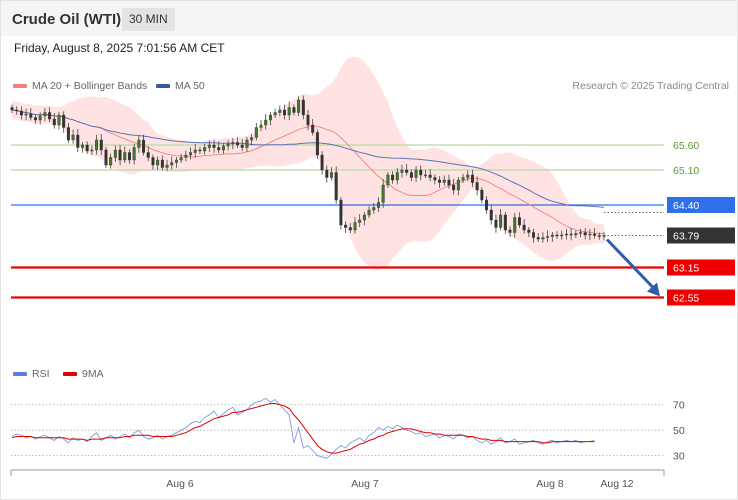  What do you see at coordinates (686, 146) in the screenshot?
I see `level-label-65-60: 65.60` at bounding box center [686, 146].